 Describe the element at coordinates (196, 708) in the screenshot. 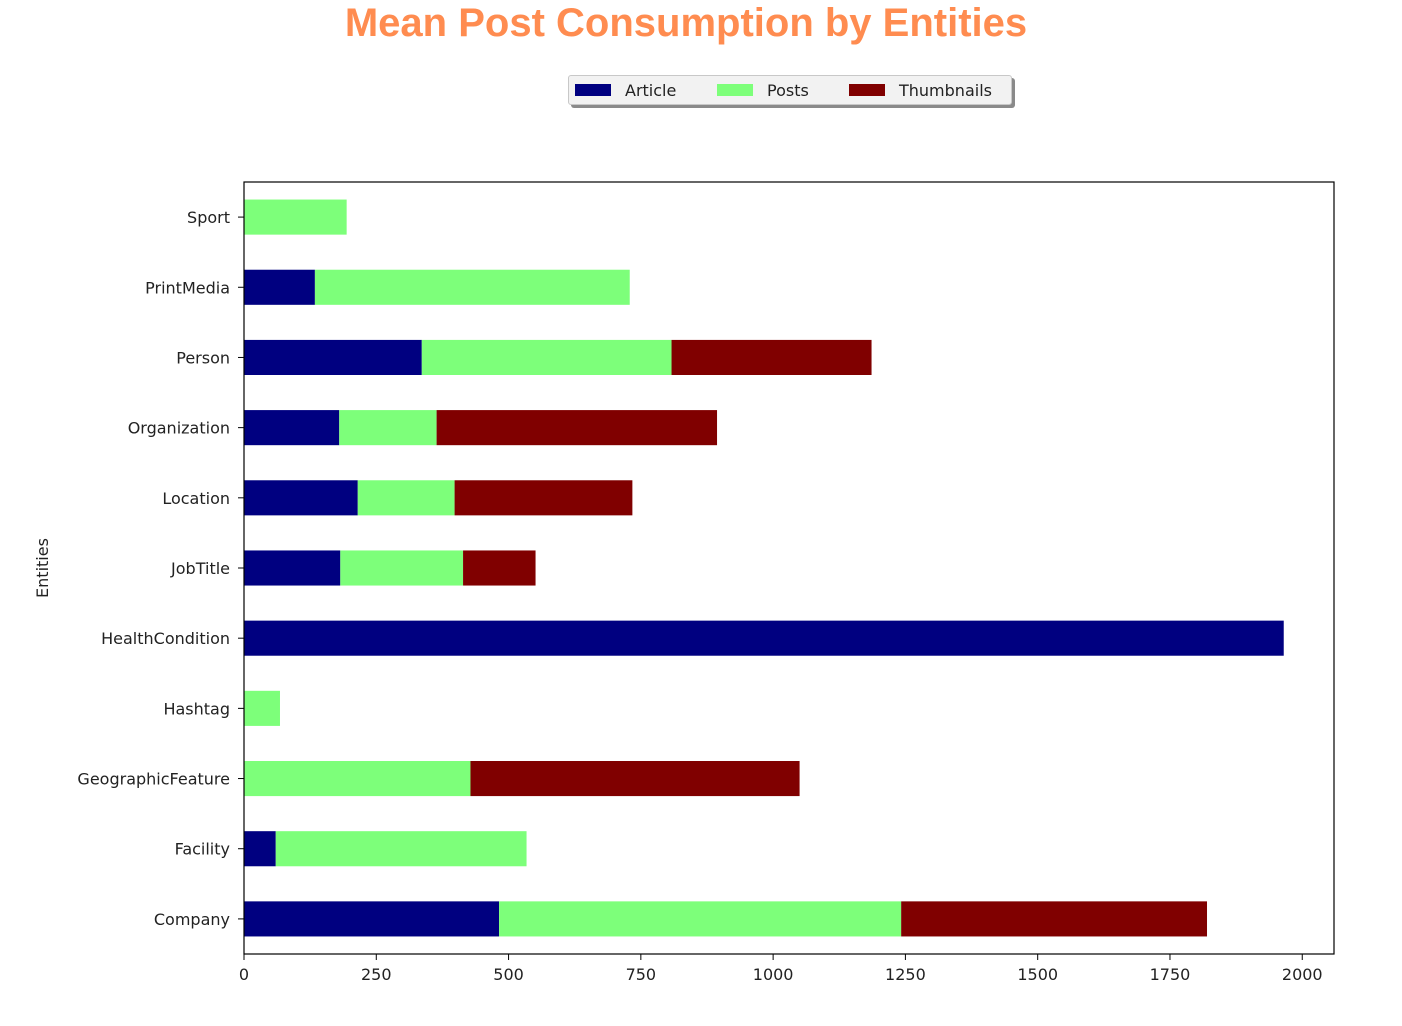

I see `y-tick-label: Hashtag` at that location.